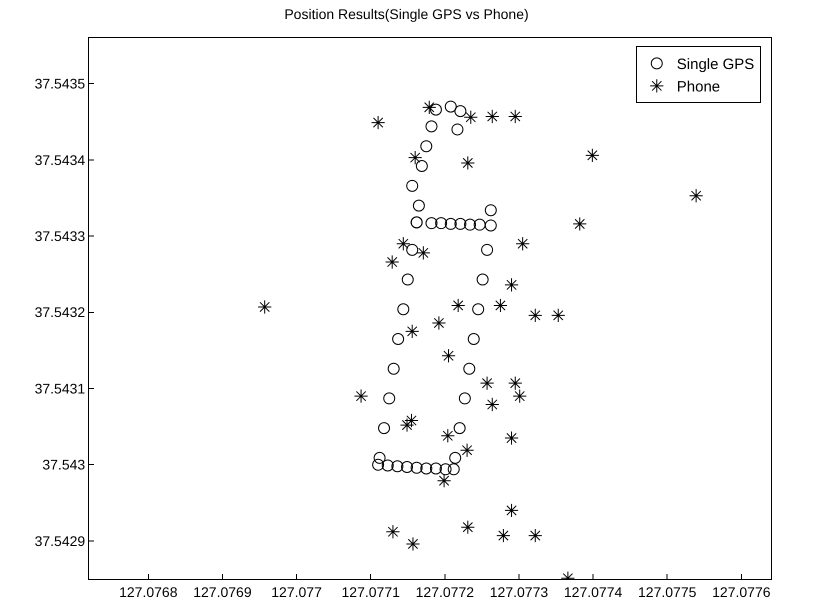 This screenshot has height=612, width=813. What do you see at coordinates (60, 312) in the screenshot?
I see `y-tick-label: 37.5432` at bounding box center [60, 312].